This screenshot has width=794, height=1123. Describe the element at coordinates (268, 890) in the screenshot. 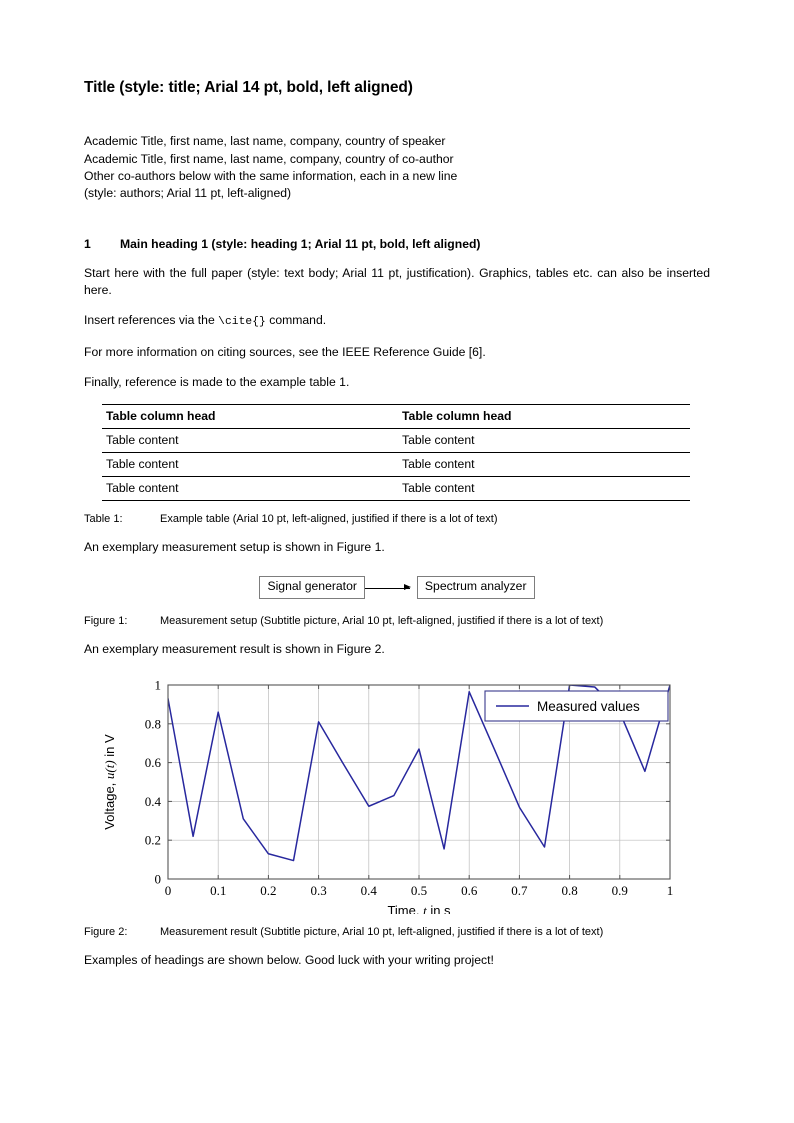

I see `x-tick-label: 0.2` at that location.